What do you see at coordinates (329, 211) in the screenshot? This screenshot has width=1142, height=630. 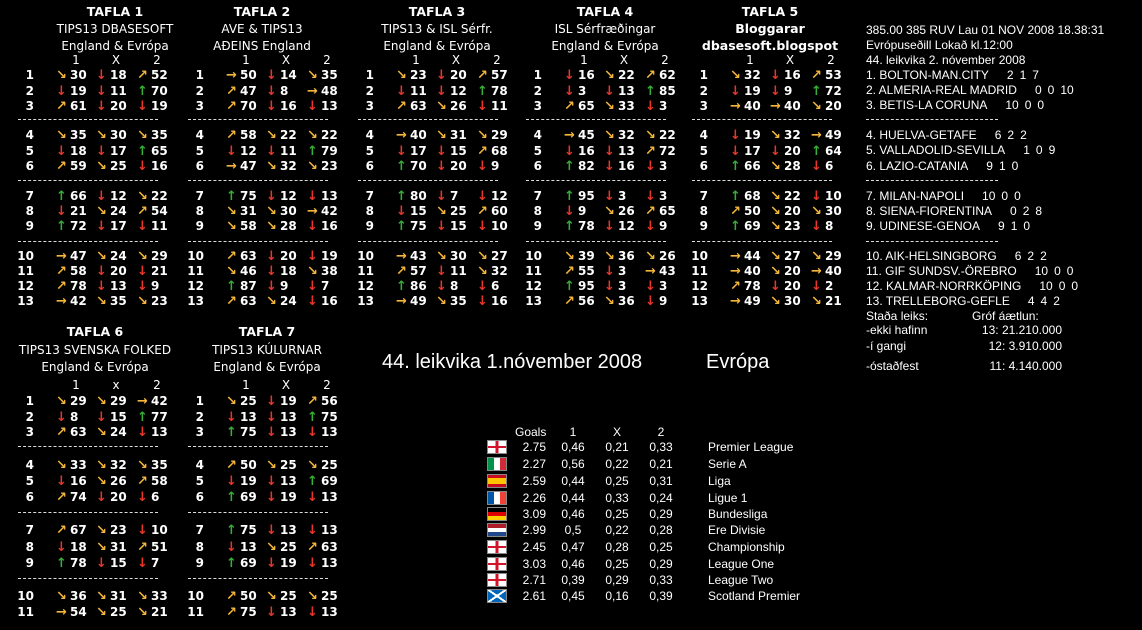 I see `pick-value: 42` at bounding box center [329, 211].